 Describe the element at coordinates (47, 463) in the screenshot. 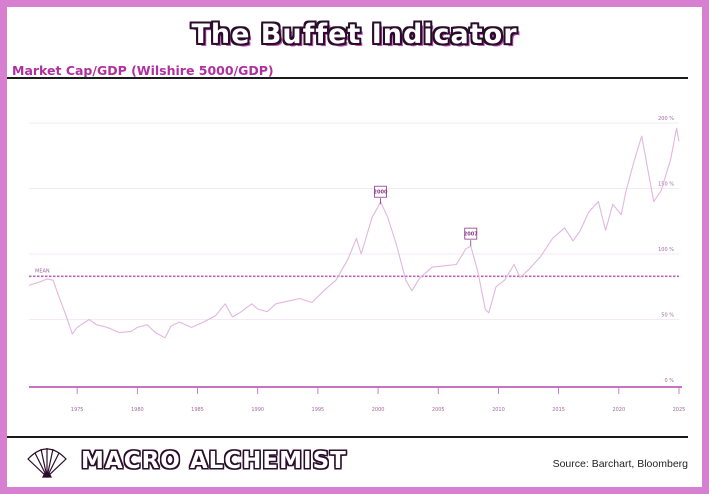

I see `shell-logo-icon` at that location.